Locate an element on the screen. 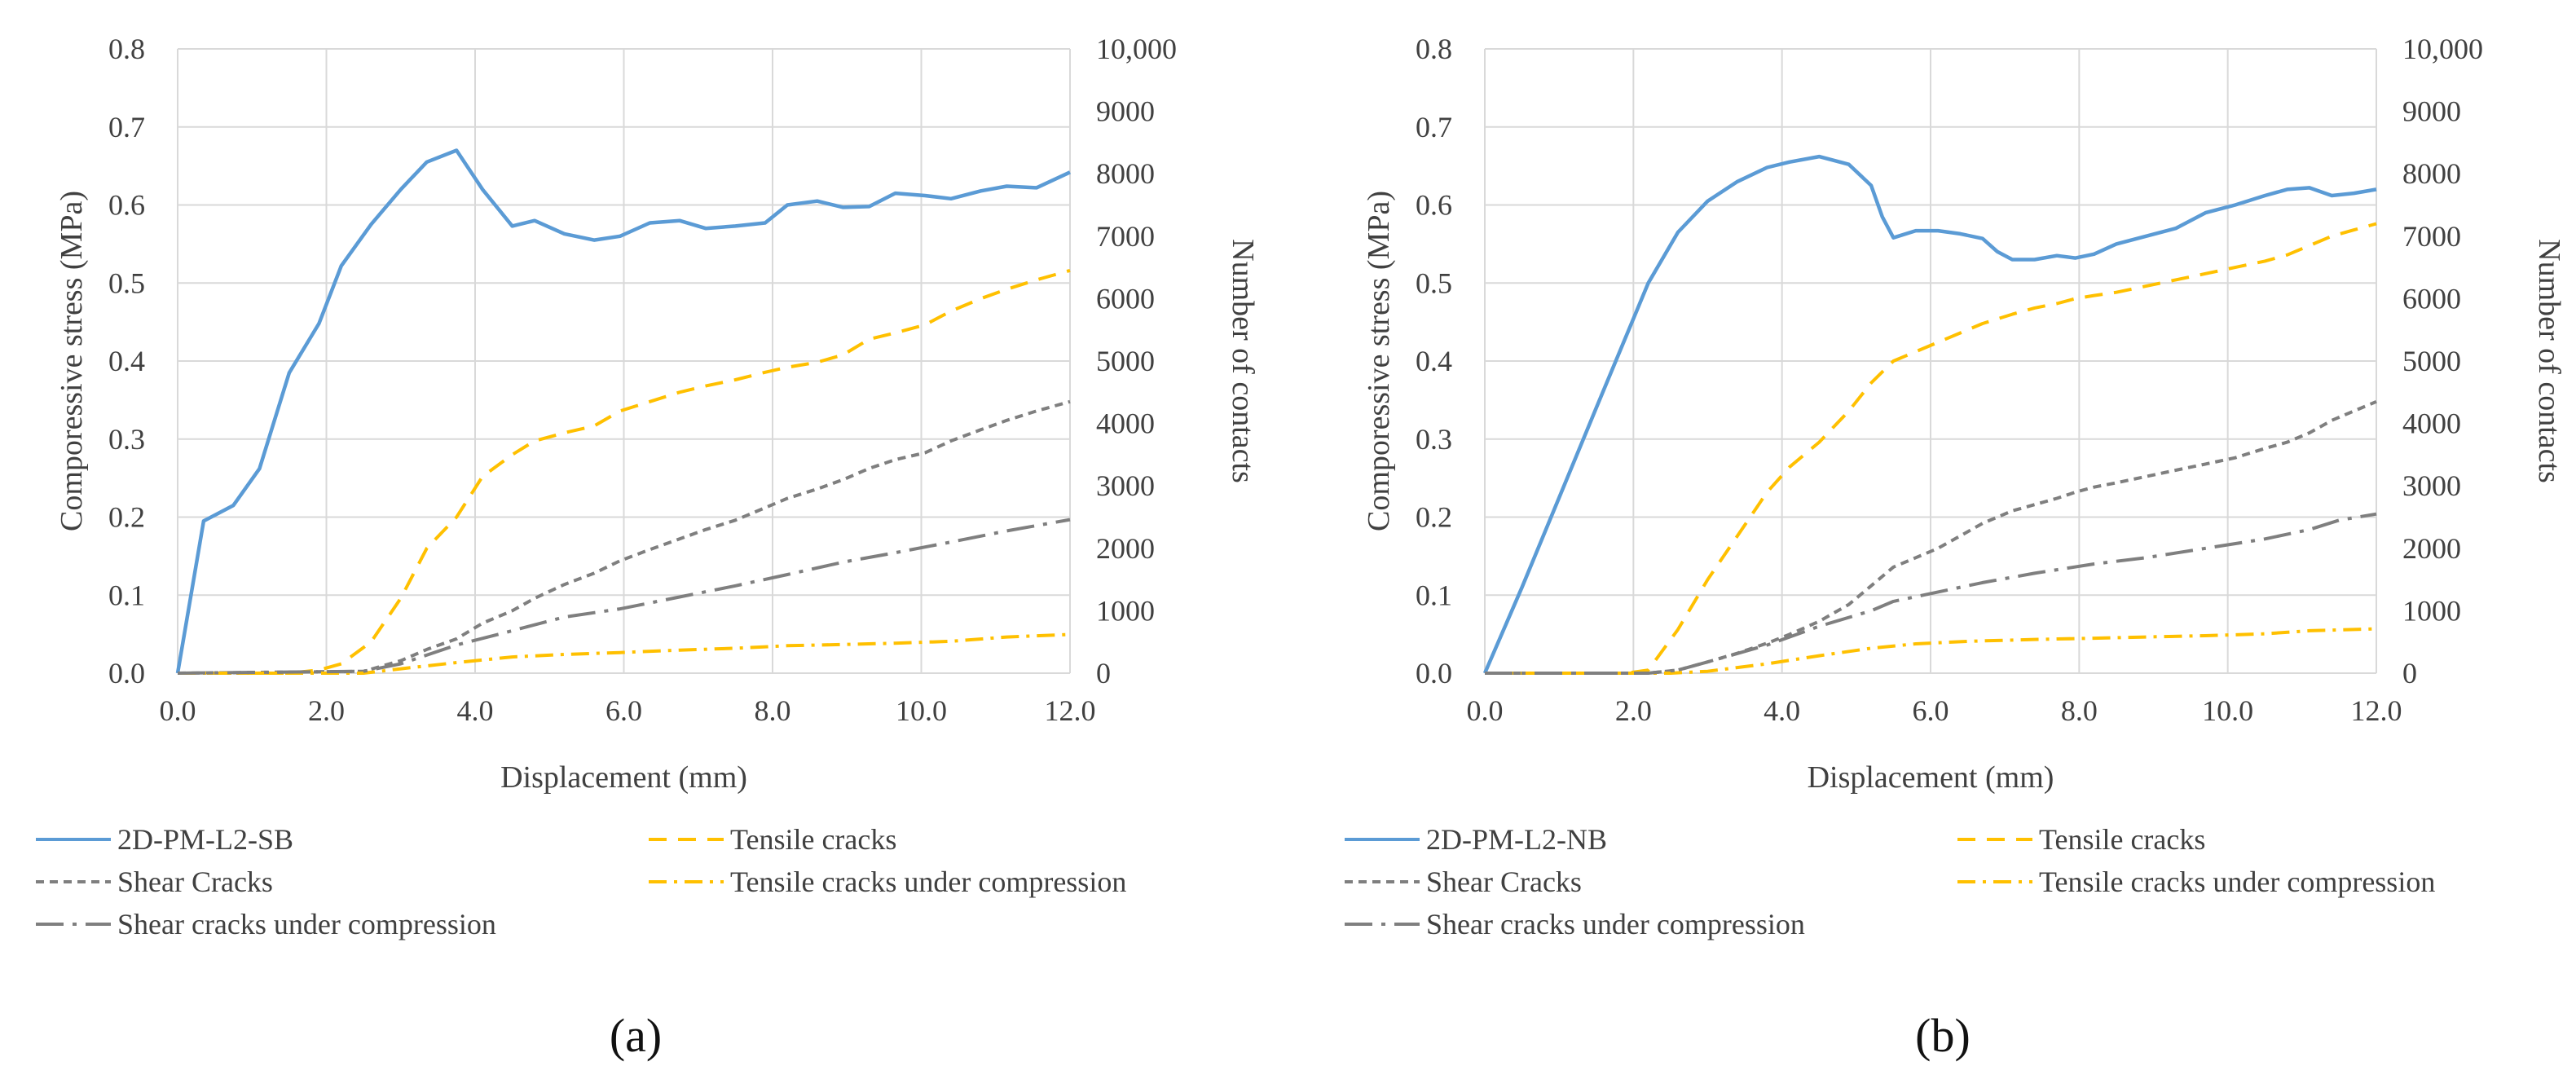 Image resolution: width=2576 pixels, height=1088 pixels. legend-label: 2D-PM-L2-SB is located at coordinates (205, 839).